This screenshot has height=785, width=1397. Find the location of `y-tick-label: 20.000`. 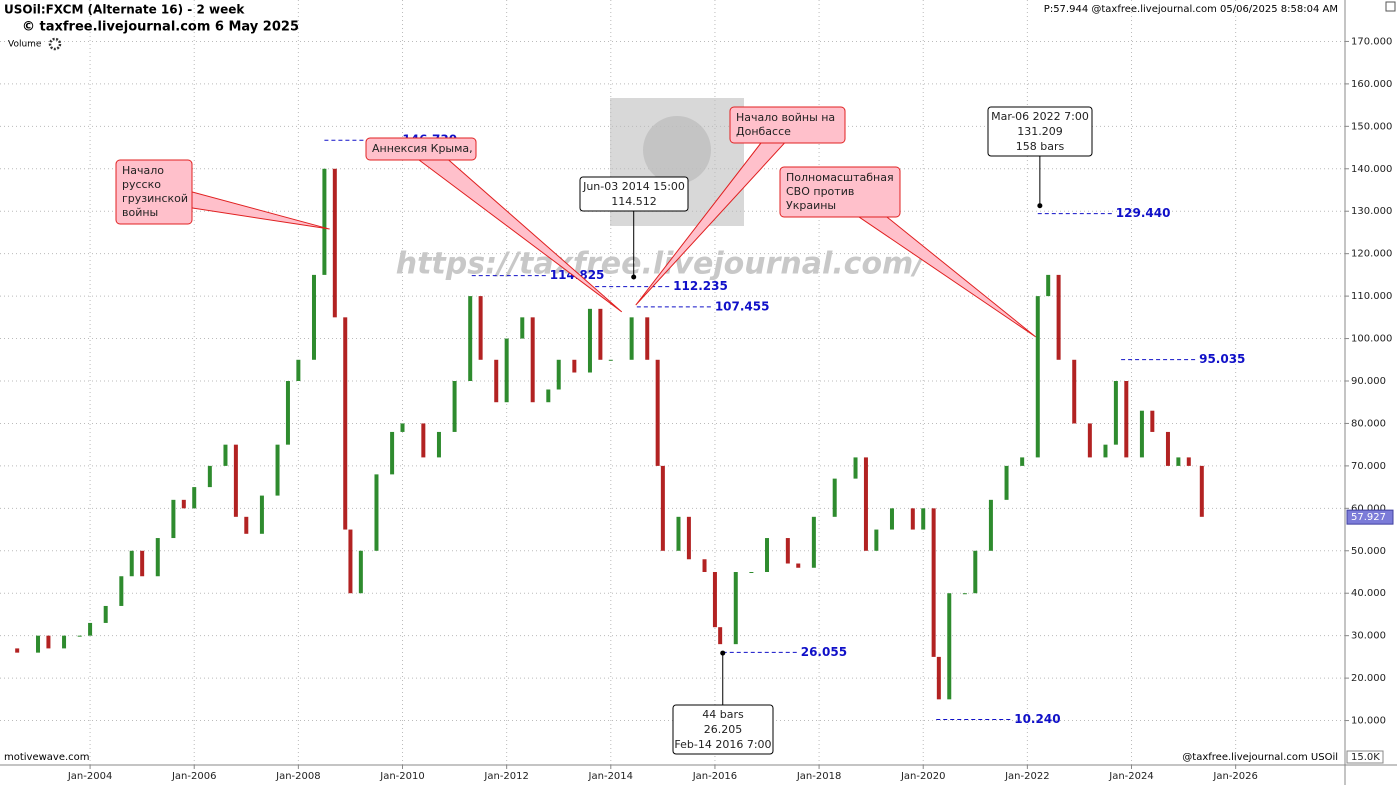

y-tick-label: 20.000 is located at coordinates (1368, 678).